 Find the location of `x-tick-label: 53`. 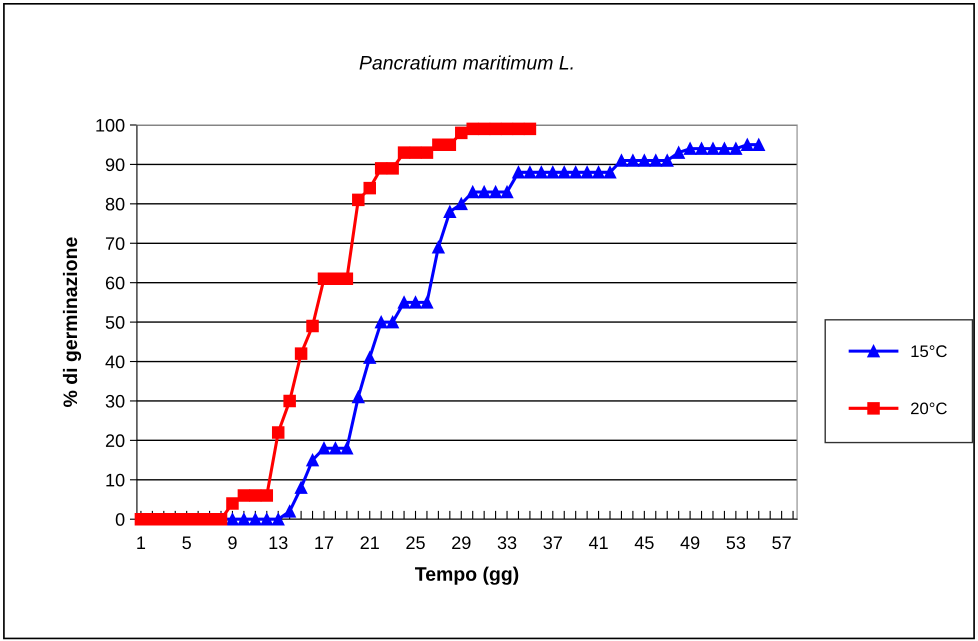

x-tick-label: 53 is located at coordinates (736, 543).